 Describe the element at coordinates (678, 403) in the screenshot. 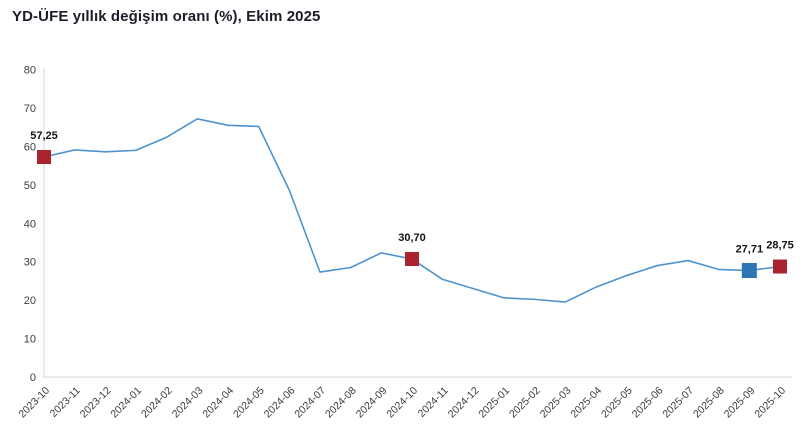

I see `x-axis-tick-label: 2025-07` at that location.